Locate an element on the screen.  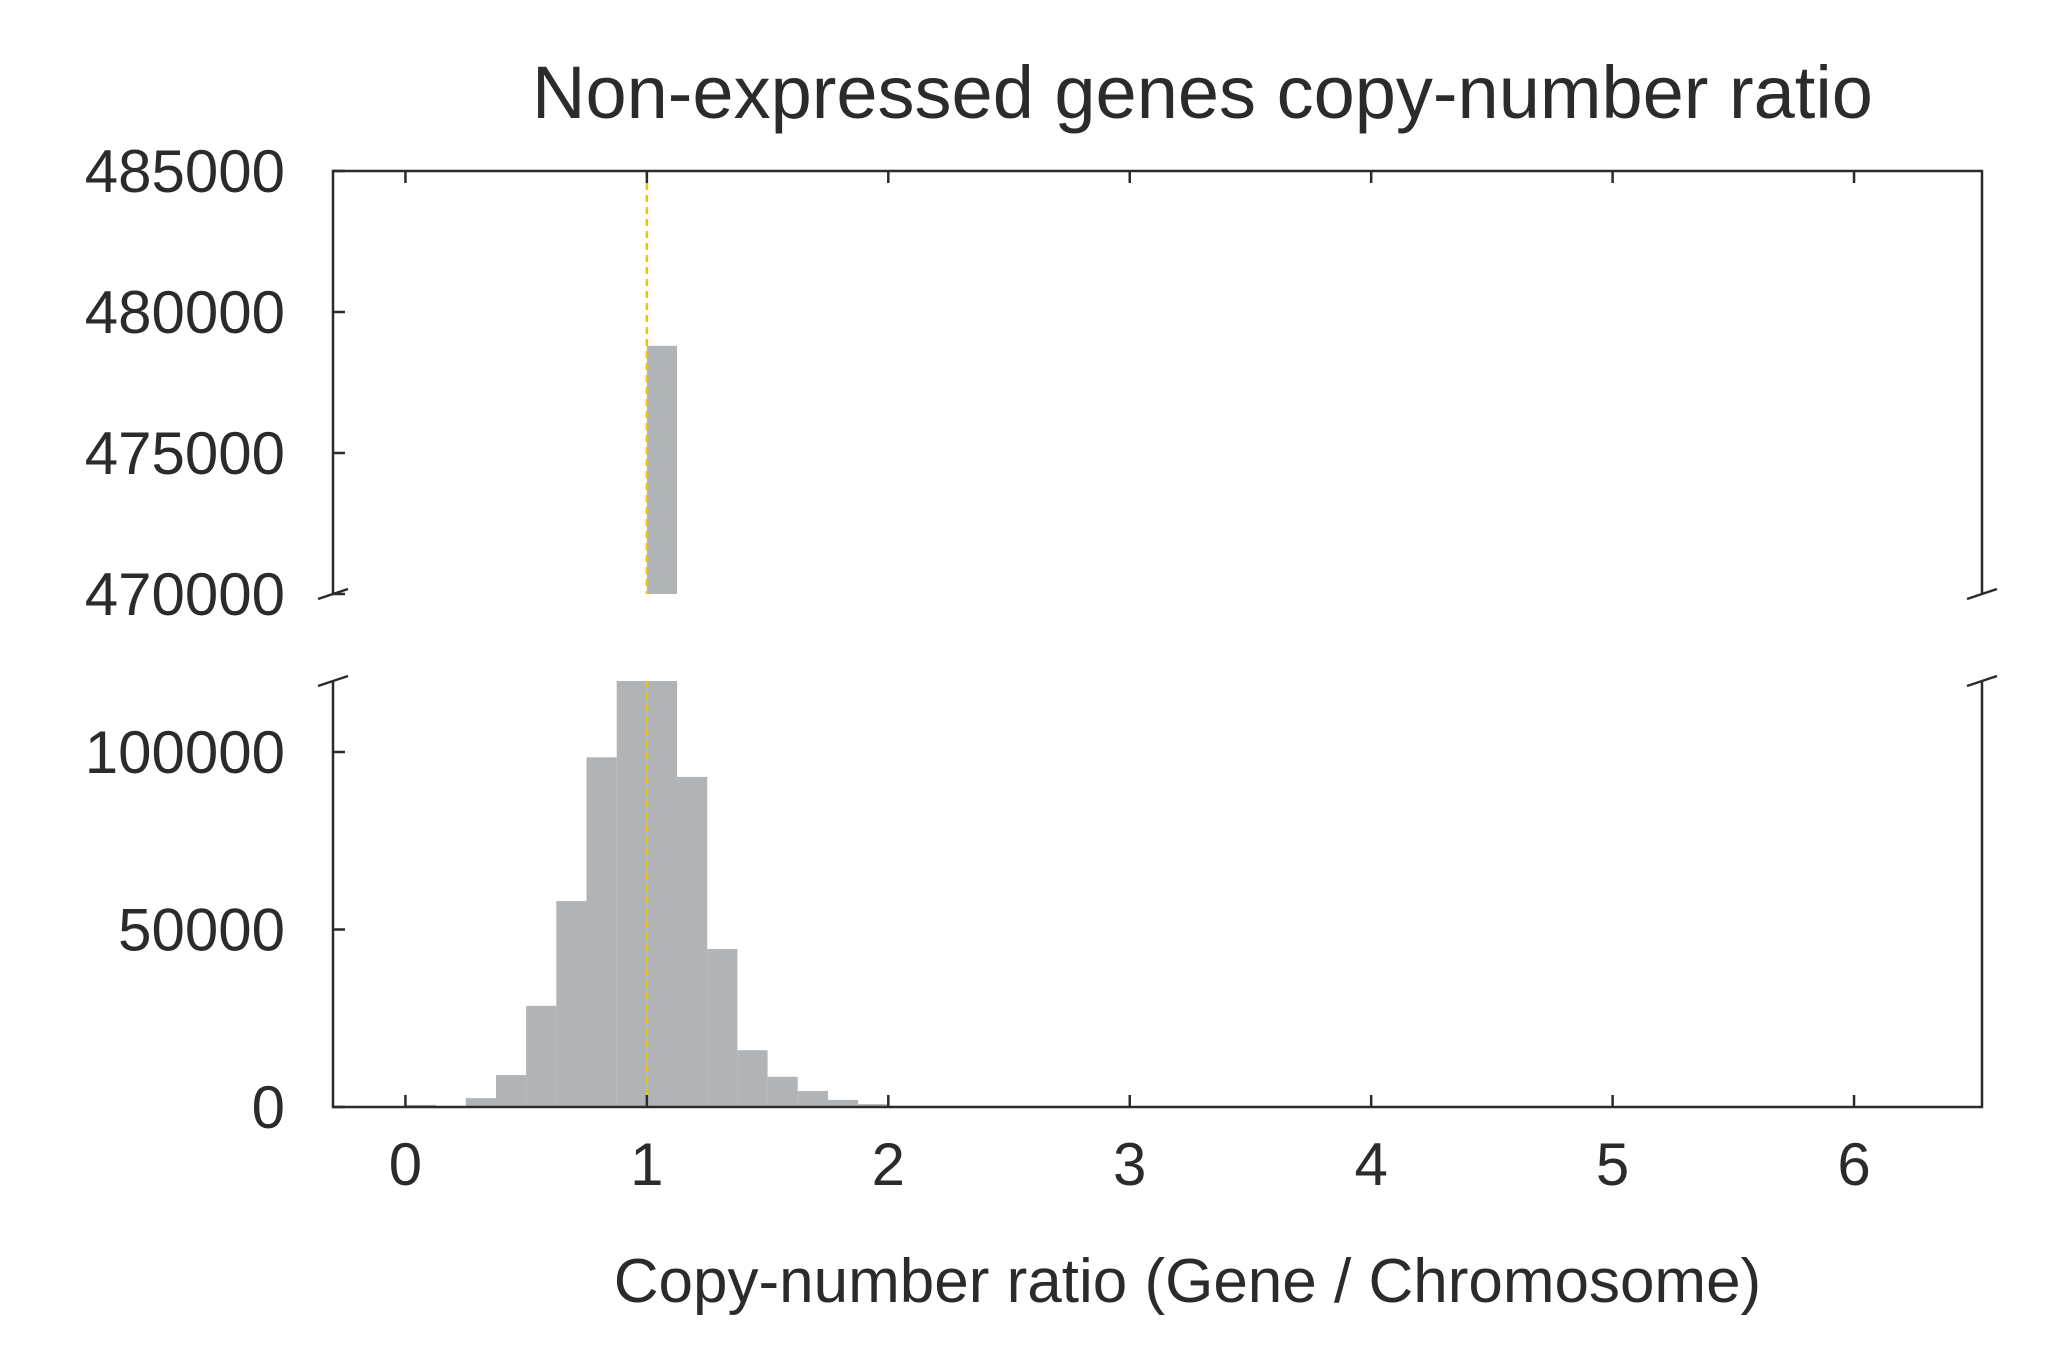
x-tick-label: 0 is located at coordinates (405, 1164).